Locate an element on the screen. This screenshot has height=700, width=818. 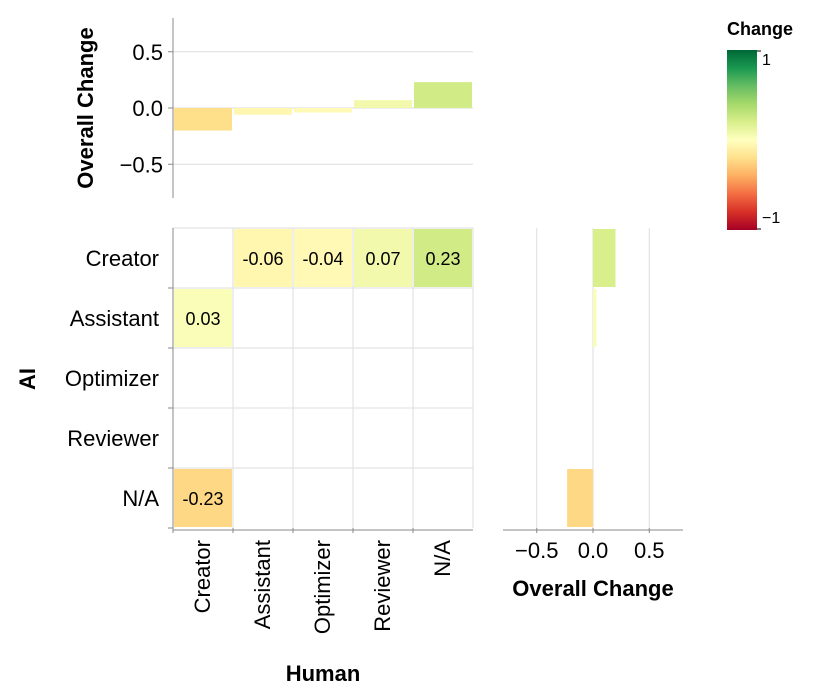
y-axis-title: AI is located at coordinates (27, 379).